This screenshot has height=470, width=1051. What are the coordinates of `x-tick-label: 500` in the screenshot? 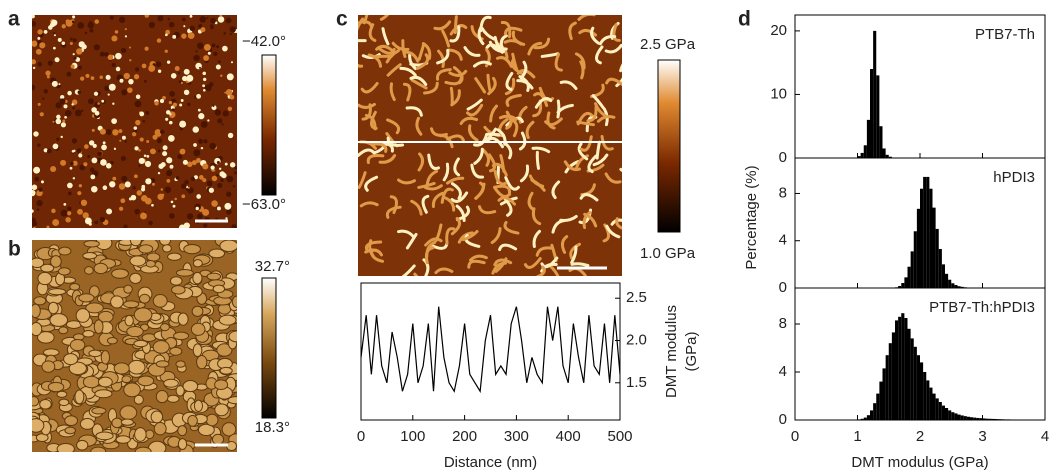 It's located at (619, 436).